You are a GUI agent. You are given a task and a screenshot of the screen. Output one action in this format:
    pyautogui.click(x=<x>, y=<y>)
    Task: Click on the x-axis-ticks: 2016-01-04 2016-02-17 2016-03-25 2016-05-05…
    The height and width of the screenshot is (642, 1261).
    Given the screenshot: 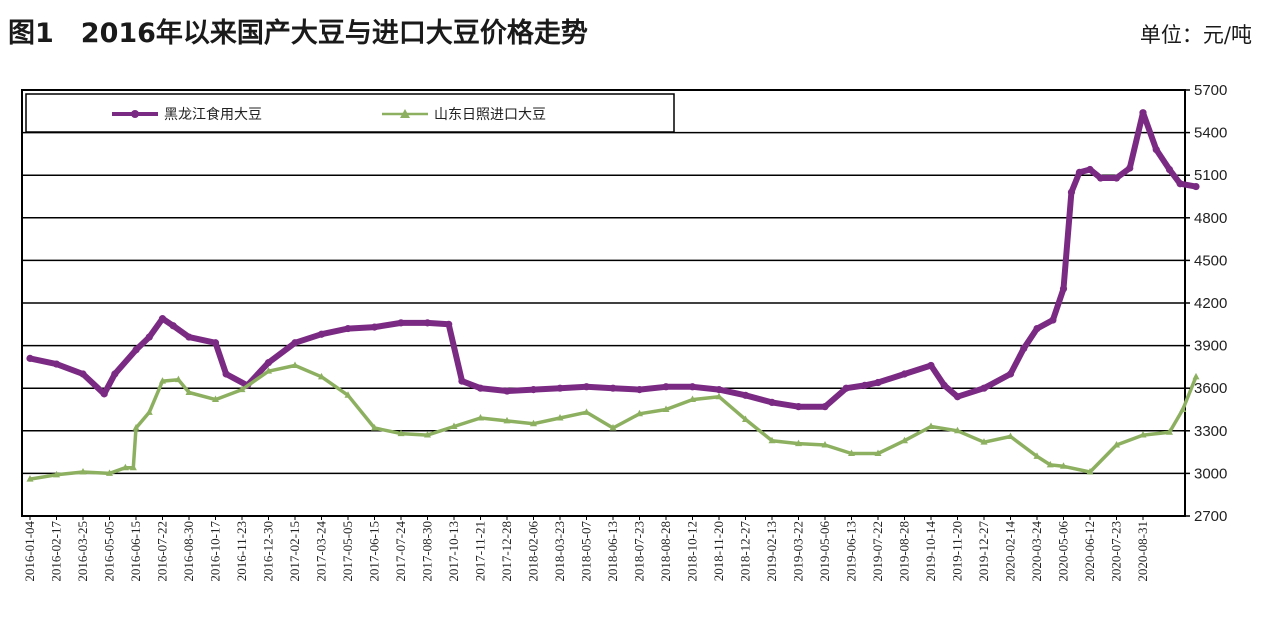 What is the action you would take?
    pyautogui.click(x=586, y=549)
    